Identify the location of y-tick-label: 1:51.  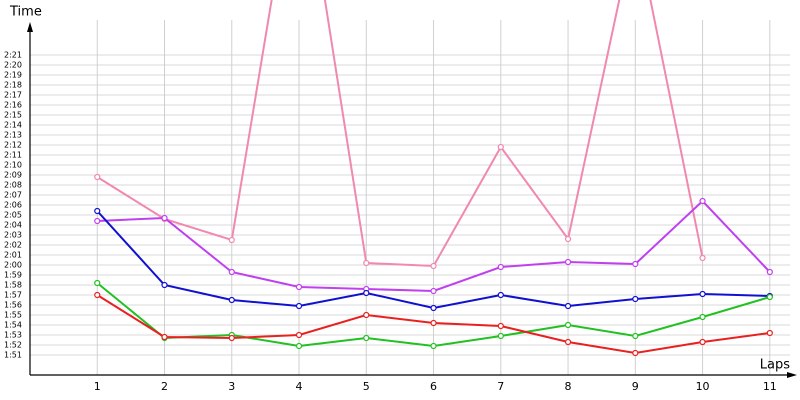
(13, 355).